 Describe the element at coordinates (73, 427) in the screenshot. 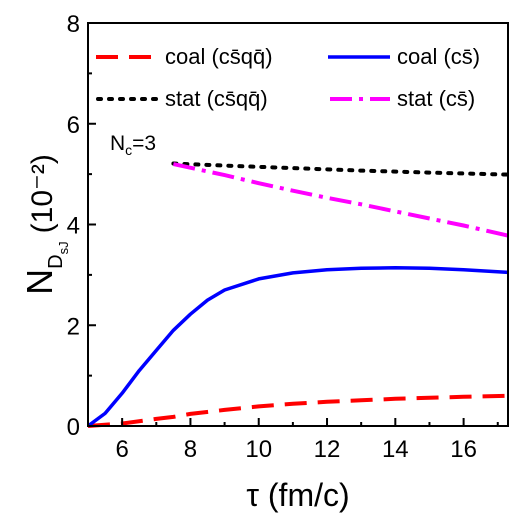

I see `y-tick-label: 0` at that location.